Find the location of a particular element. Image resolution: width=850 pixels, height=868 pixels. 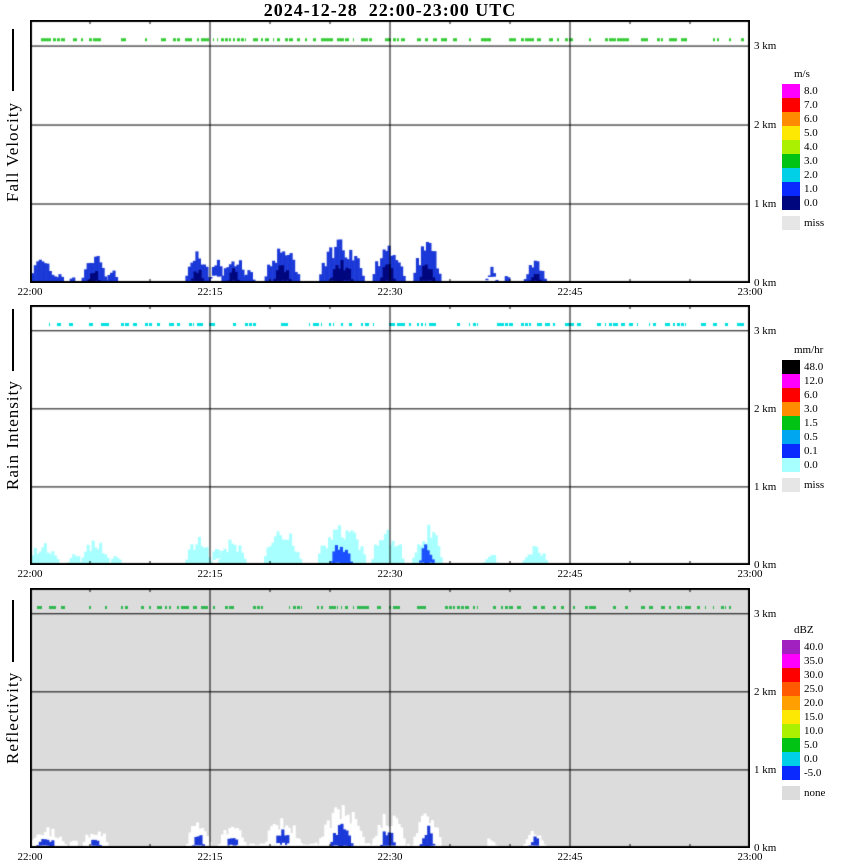

colorbar-label: 48.0 is located at coordinates (814, 367).